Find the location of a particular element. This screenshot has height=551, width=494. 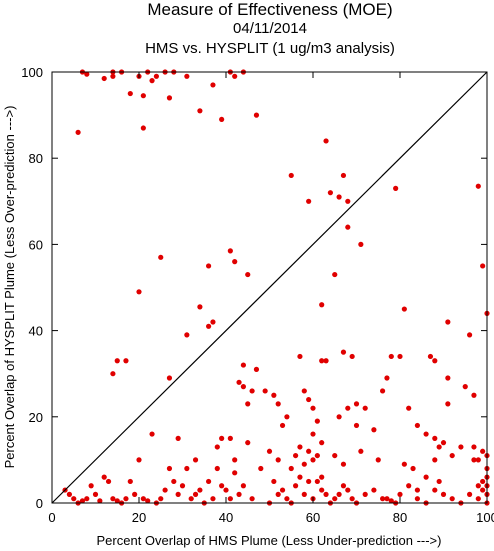

y-tick-label: 100 is located at coordinates (32, 72).